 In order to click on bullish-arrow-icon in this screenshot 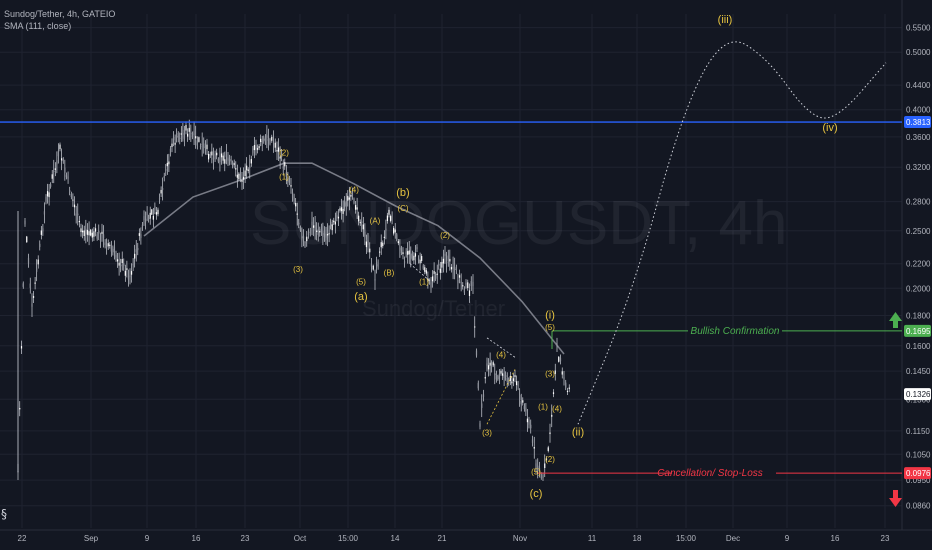, I will do `click(895, 320)`.